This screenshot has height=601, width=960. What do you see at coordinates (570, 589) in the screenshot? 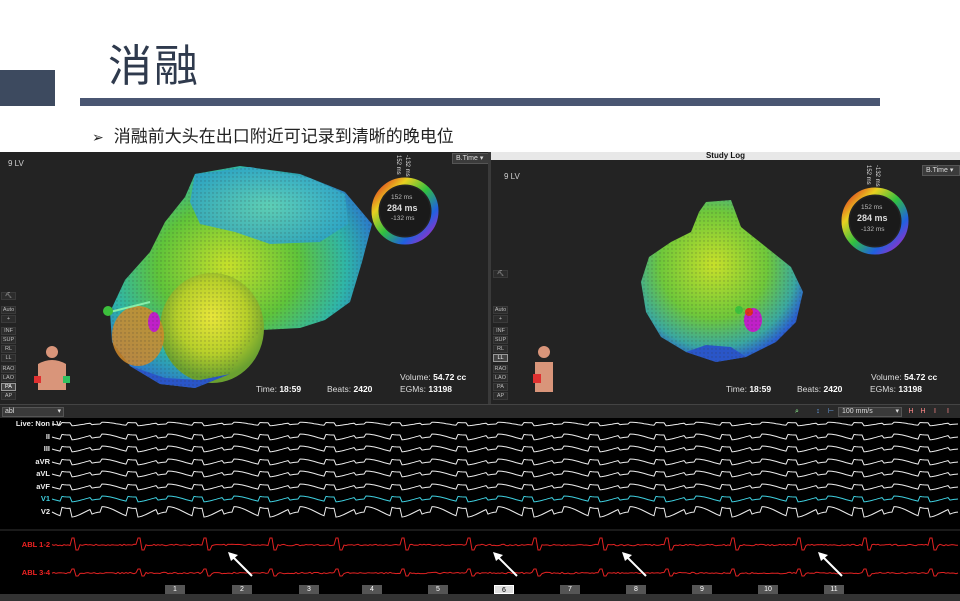
I see `beat-marker: 7` at bounding box center [570, 589].